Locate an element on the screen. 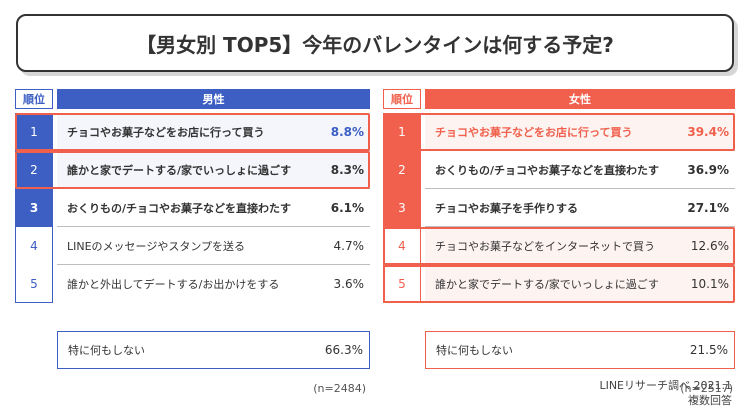 The height and width of the screenshot is (419, 750). item-value: 27.1% is located at coordinates (708, 208).